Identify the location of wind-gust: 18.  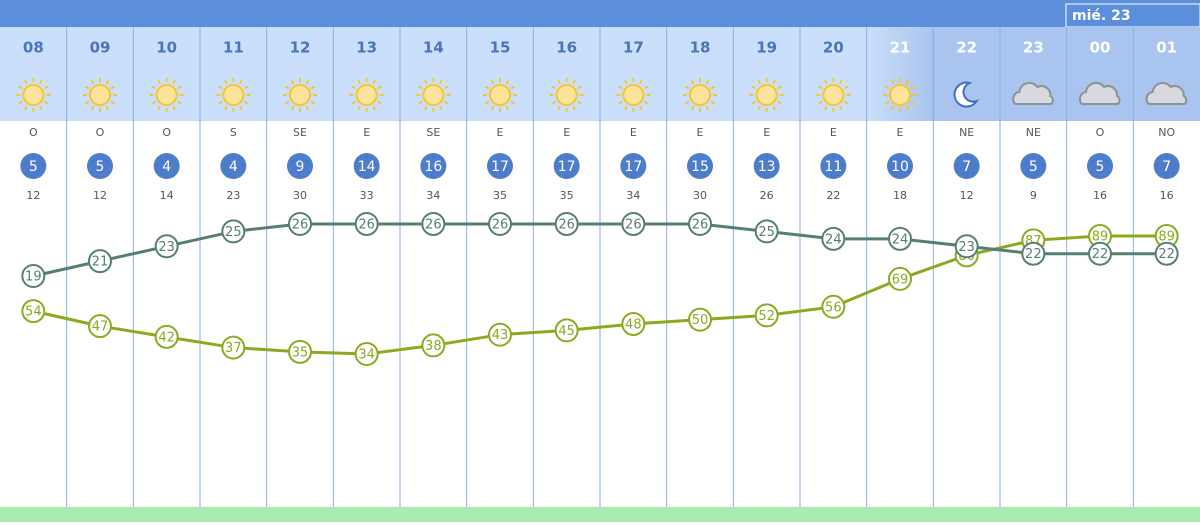
(900, 195).